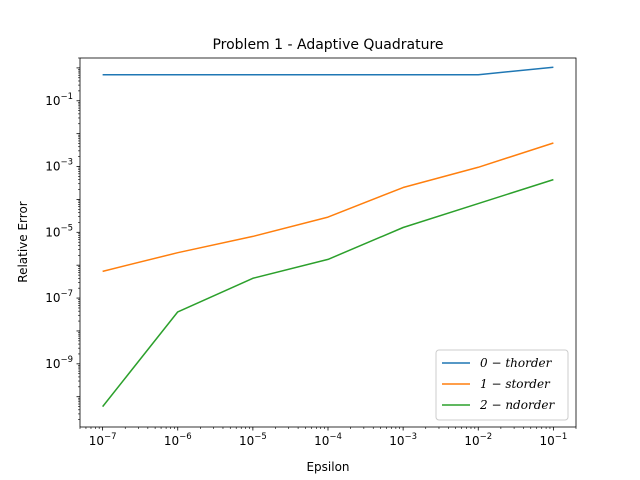  Describe the element at coordinates (185, 437) in the screenshot. I see `x-tick-label-exponent: −6` at that location.